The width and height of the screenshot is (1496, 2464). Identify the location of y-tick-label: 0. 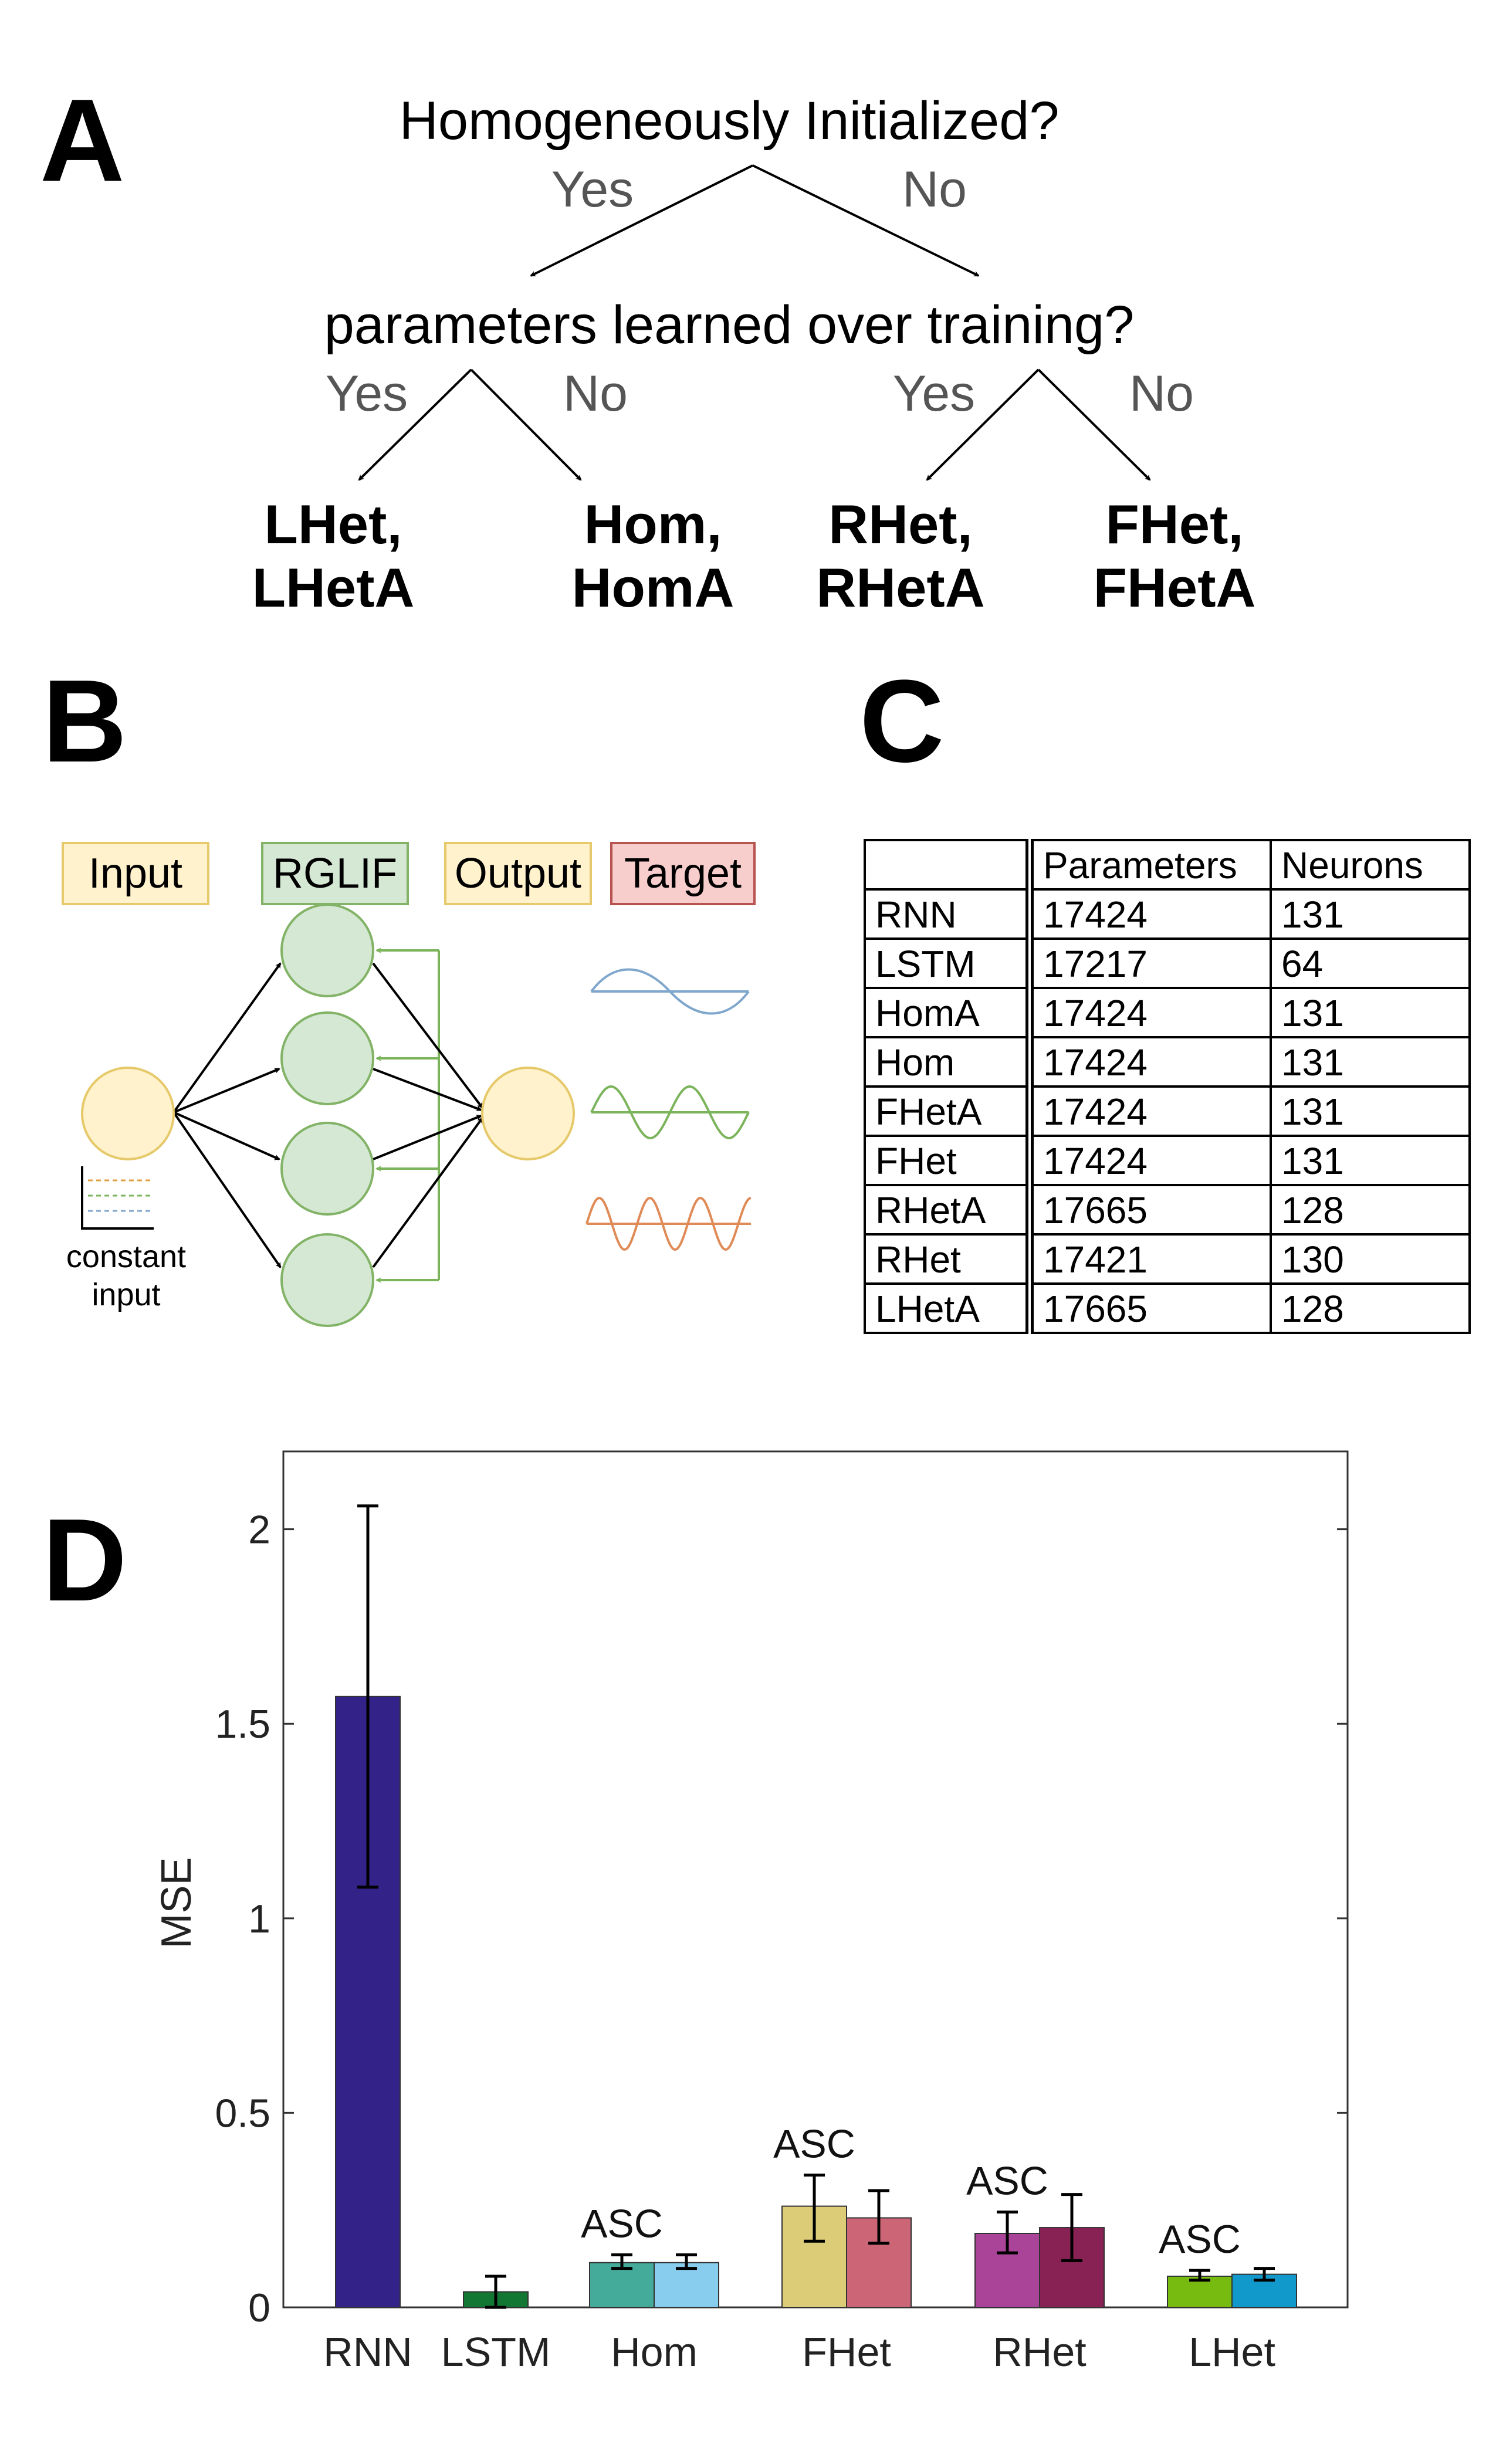
(259, 2308).